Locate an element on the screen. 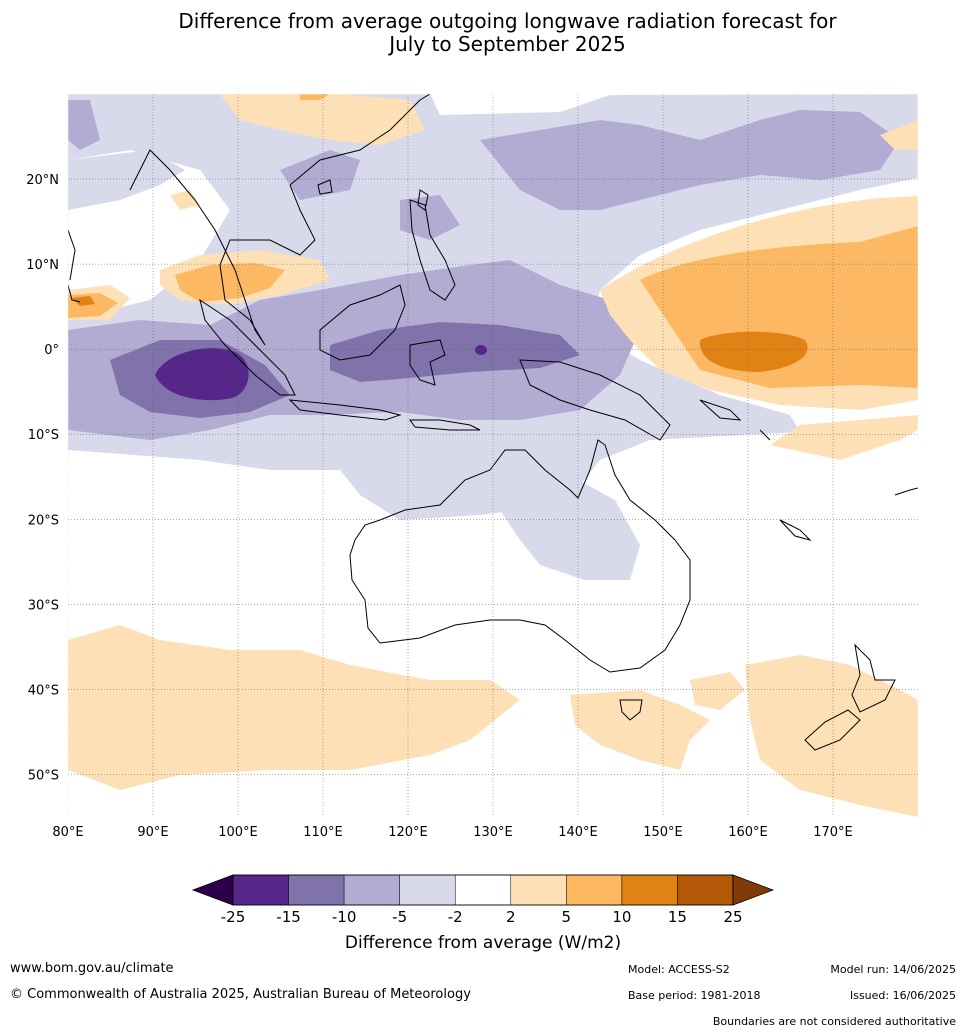  borneo-coastline is located at coordinates (362, 322).